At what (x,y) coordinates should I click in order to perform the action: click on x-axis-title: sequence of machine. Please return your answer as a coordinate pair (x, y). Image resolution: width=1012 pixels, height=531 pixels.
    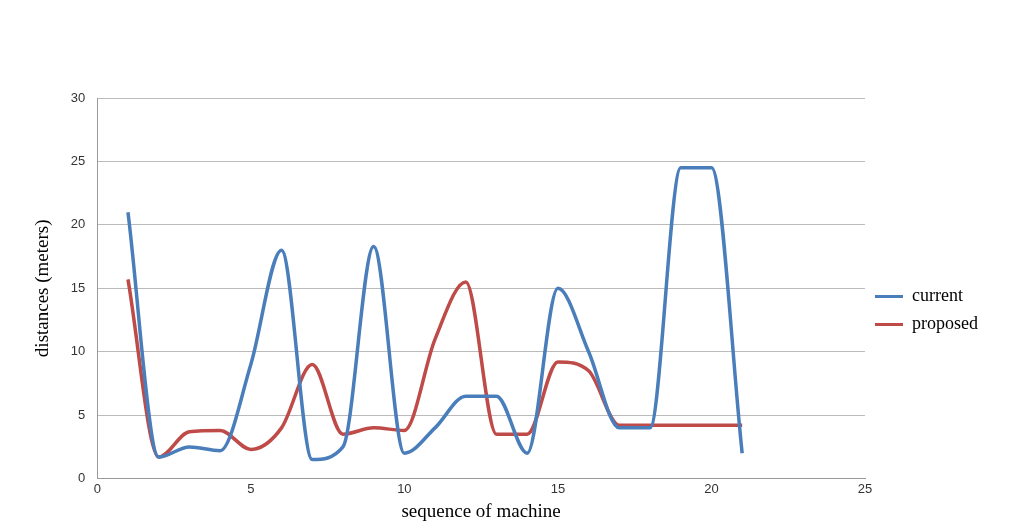
    Looking at the image, I should click on (481, 510).